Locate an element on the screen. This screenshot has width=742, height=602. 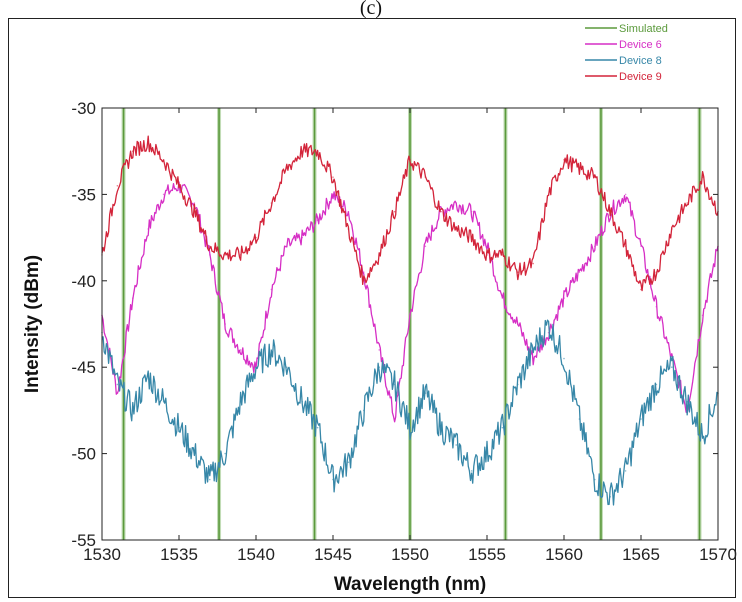
x-tick-label: 1540 is located at coordinates (256, 554).